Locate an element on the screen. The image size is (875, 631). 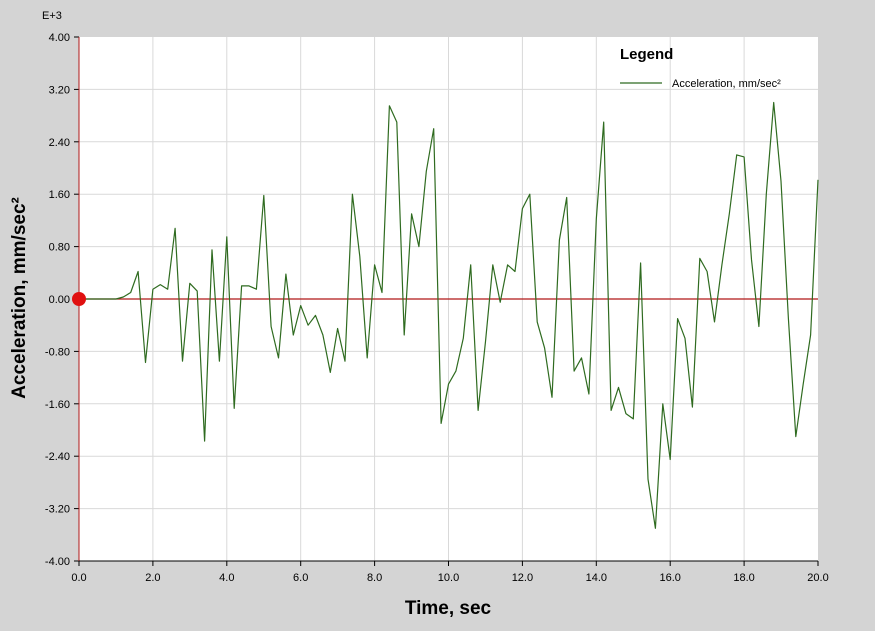
y-tick-label: -1.60 is located at coordinates (57, 405).